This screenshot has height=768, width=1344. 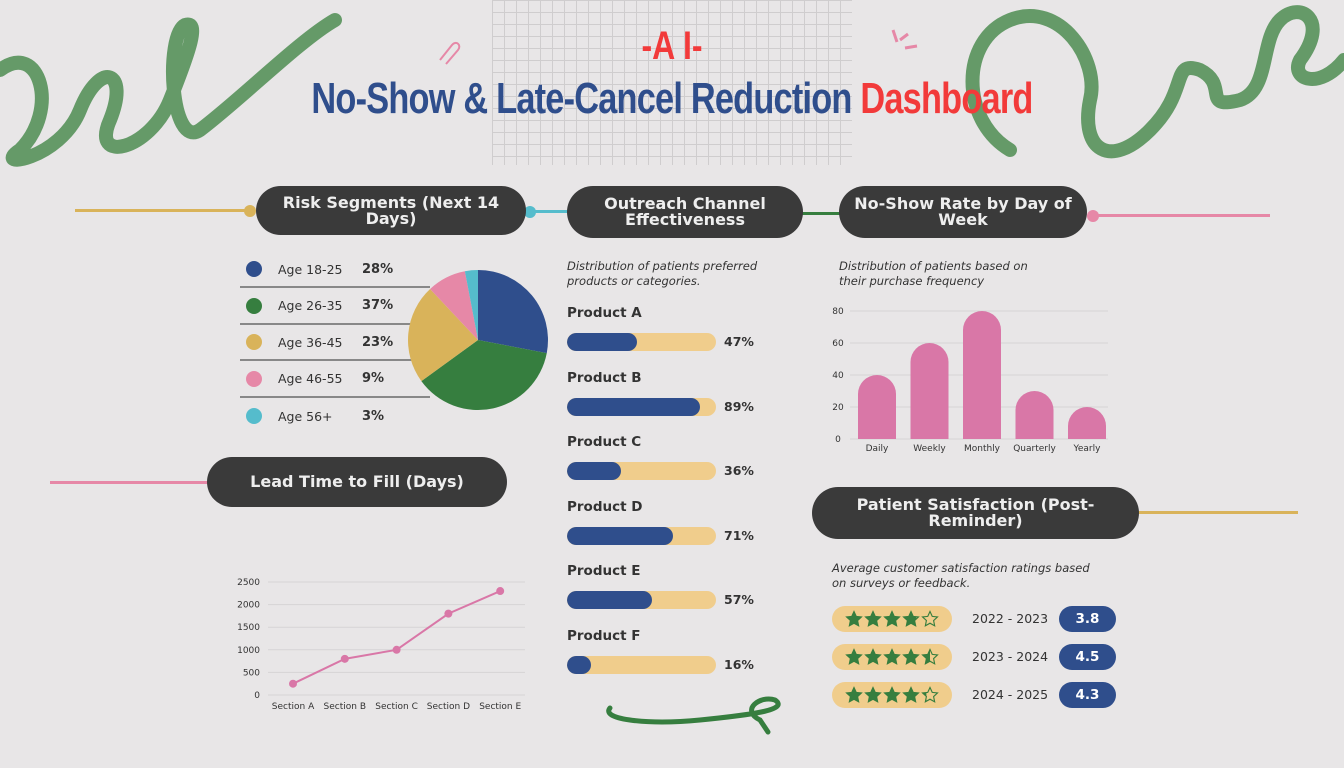 I want to click on x-tick-label: Monthly, so click(x=982, y=449).